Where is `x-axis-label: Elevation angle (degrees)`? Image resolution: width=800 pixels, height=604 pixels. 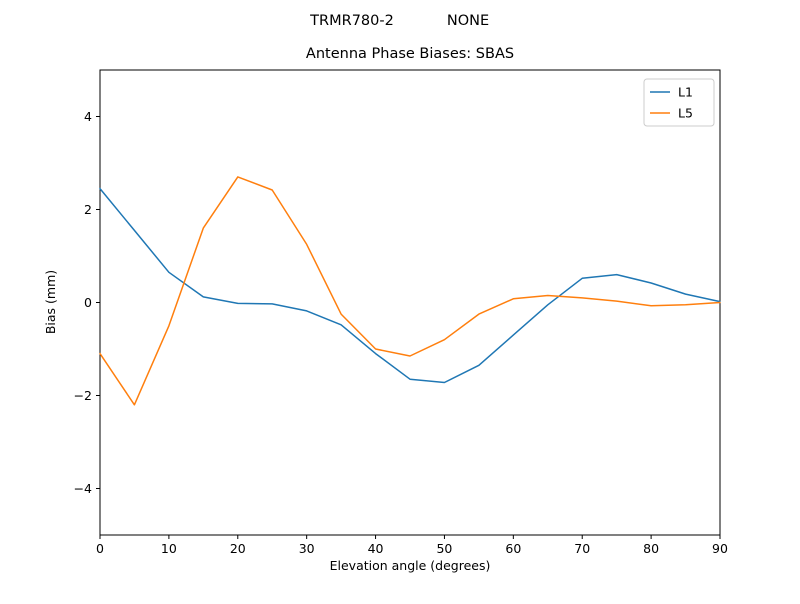
x-axis-label: Elevation angle (degrees) is located at coordinates (410, 565).